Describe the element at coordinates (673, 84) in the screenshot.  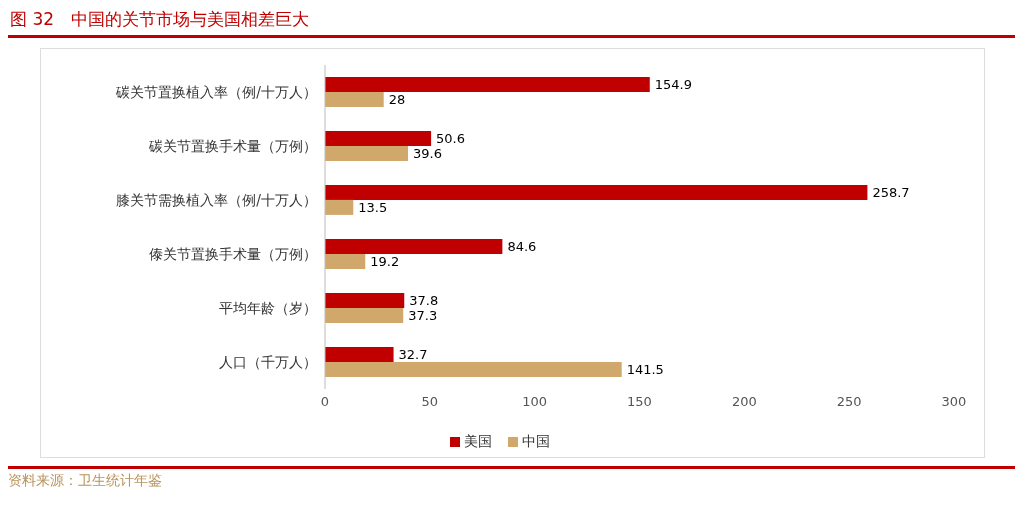
I see `data-label: 154.9` at that location.